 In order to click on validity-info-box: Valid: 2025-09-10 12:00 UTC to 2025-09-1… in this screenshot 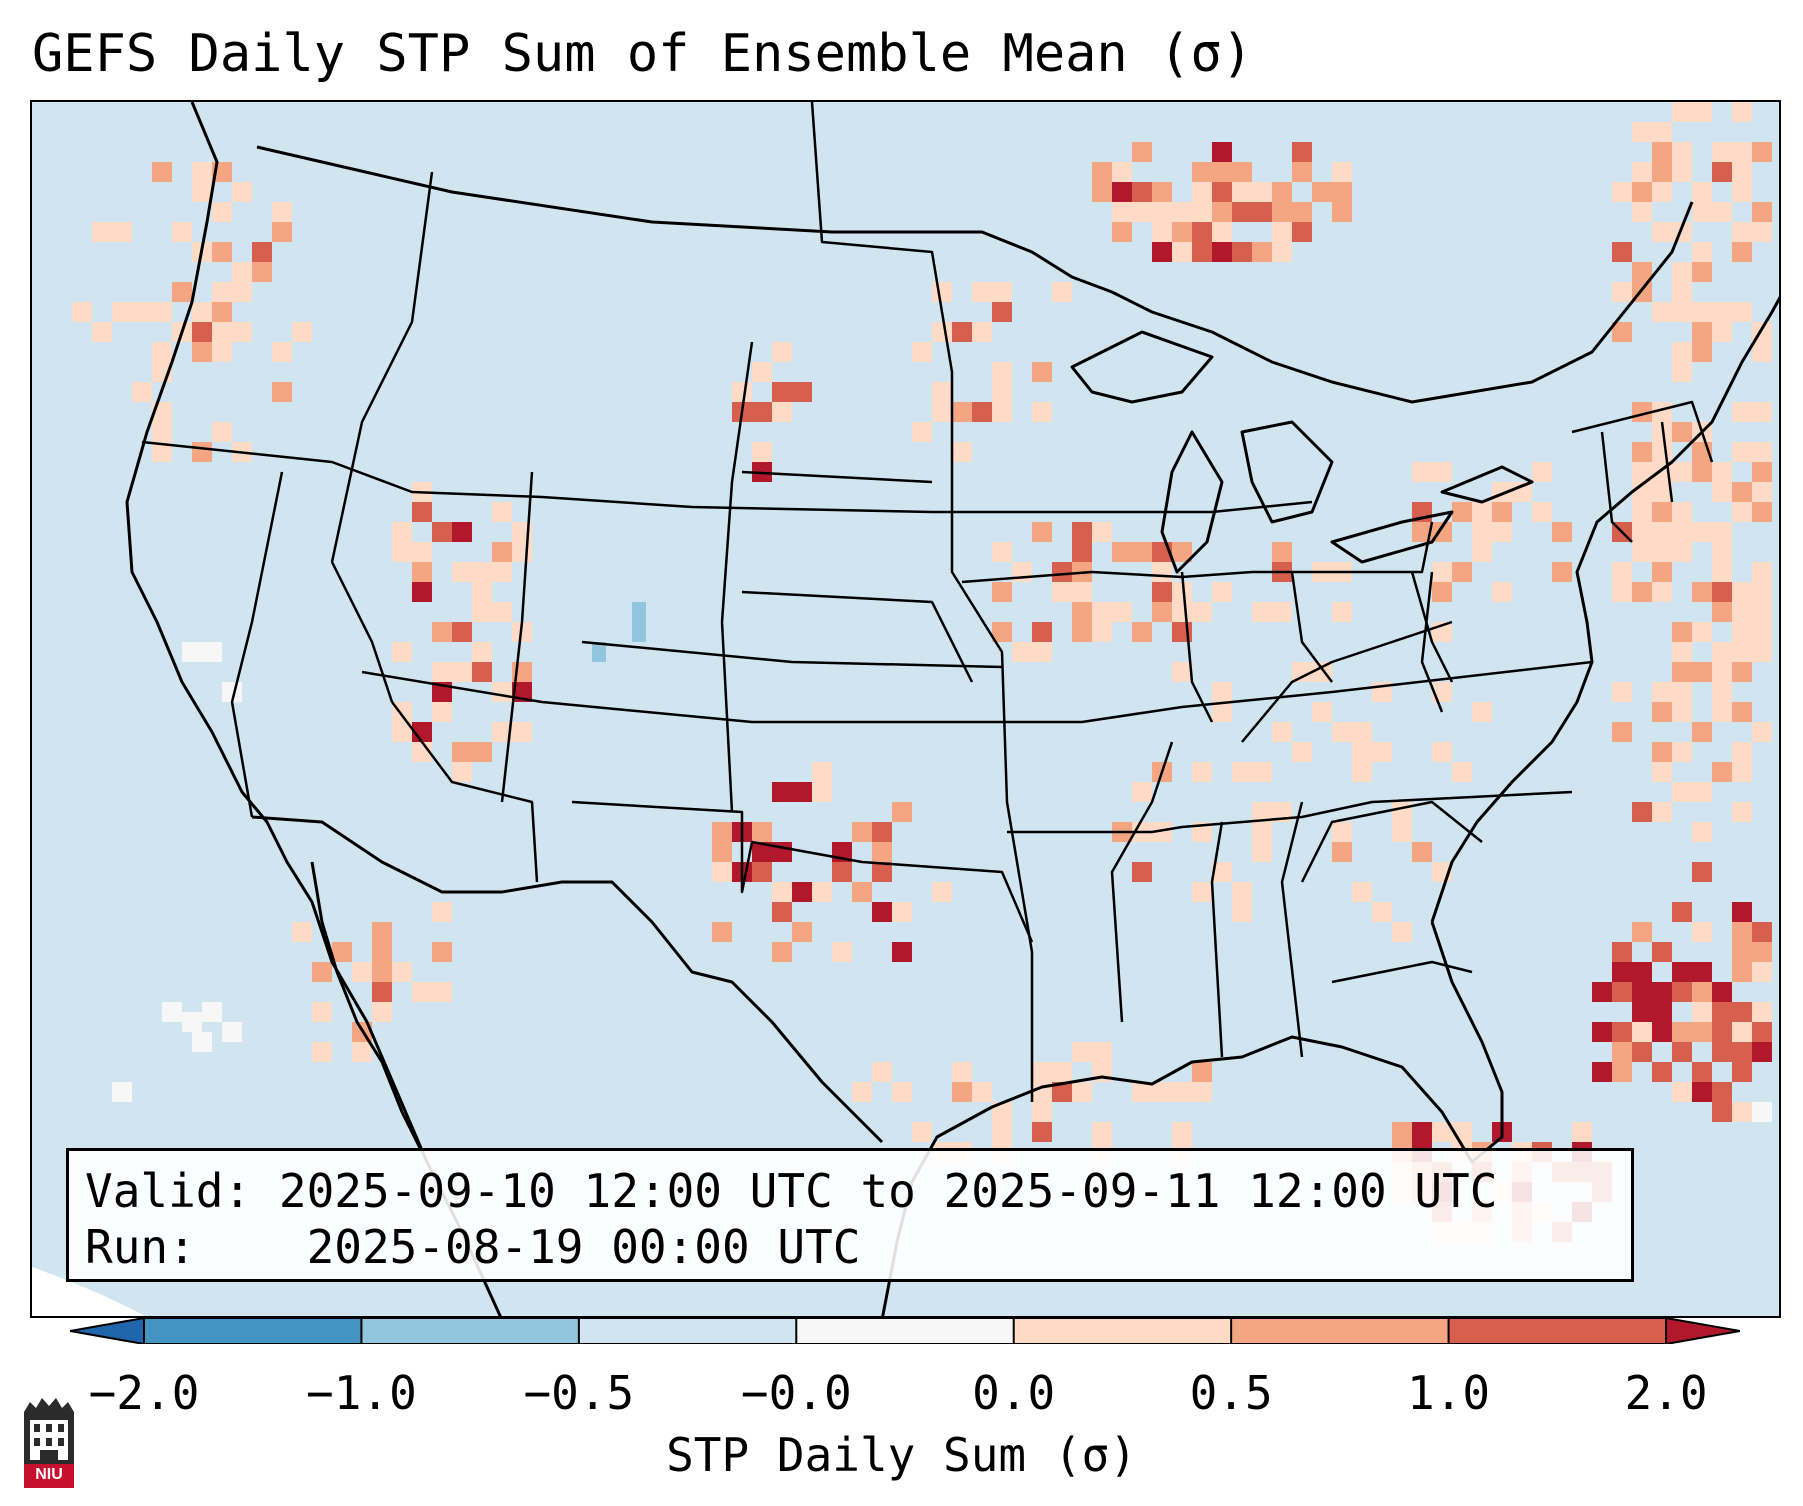, I will do `click(850, 1215)`.